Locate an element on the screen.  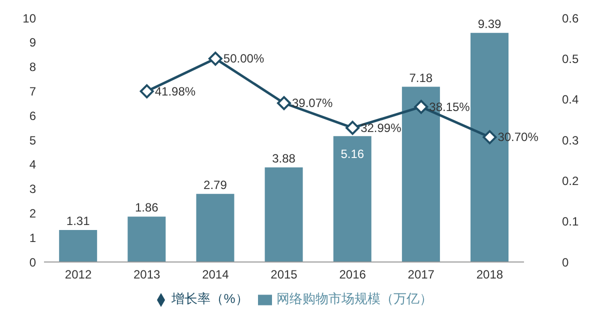
data-label: 2.79 is located at coordinates (216, 185).